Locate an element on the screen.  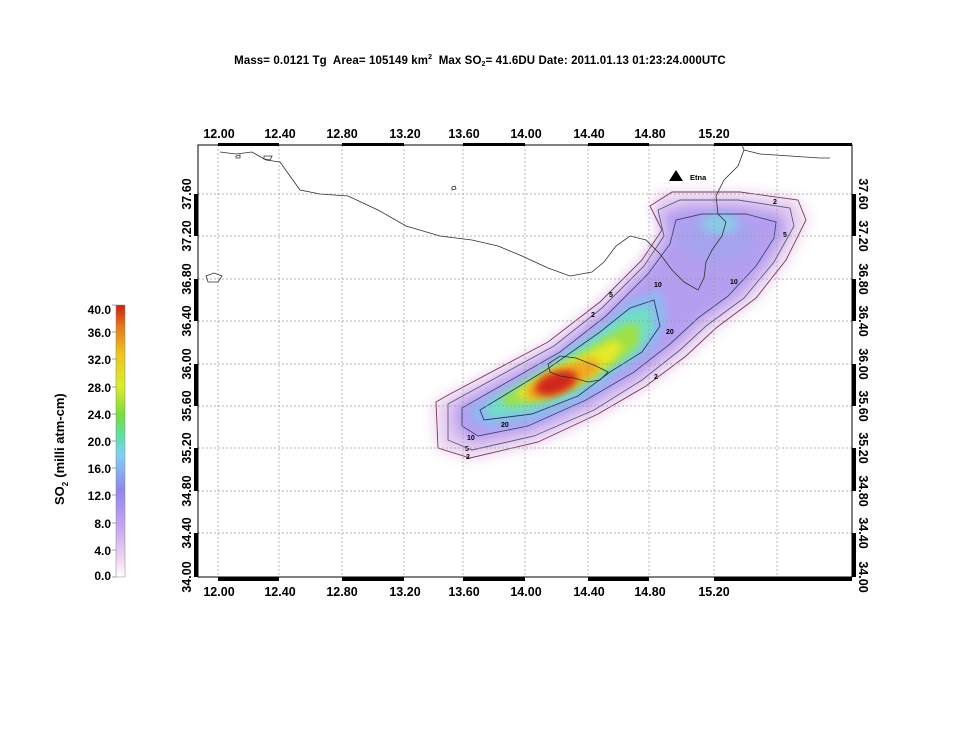
coastline-sicily-south is located at coordinates (505, 217).